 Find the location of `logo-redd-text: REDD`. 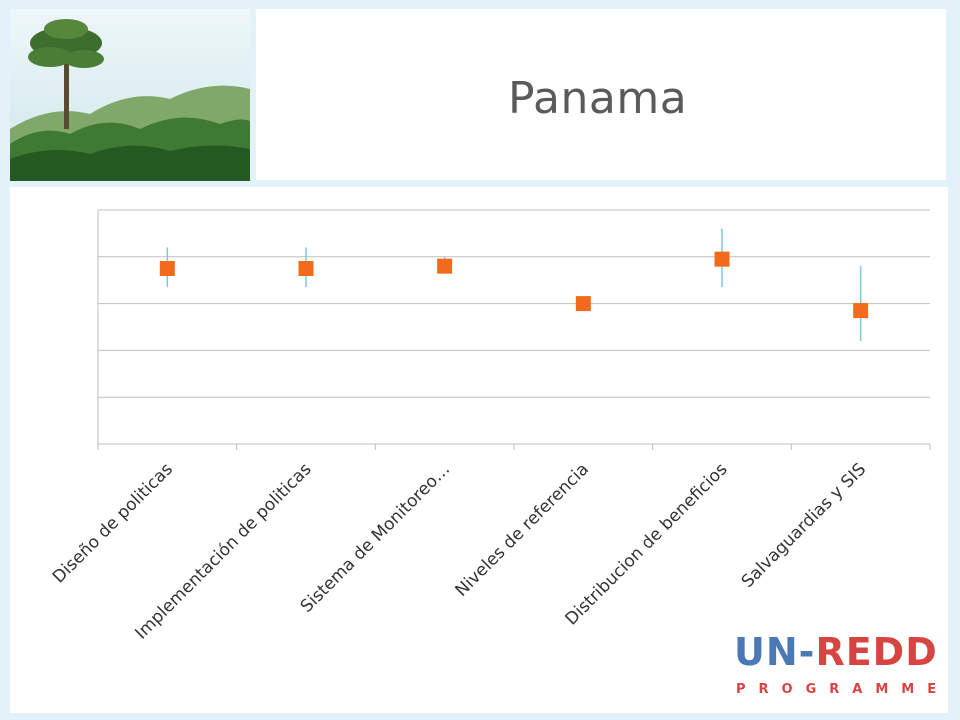

logo-redd-text: REDD is located at coordinates (876, 652).